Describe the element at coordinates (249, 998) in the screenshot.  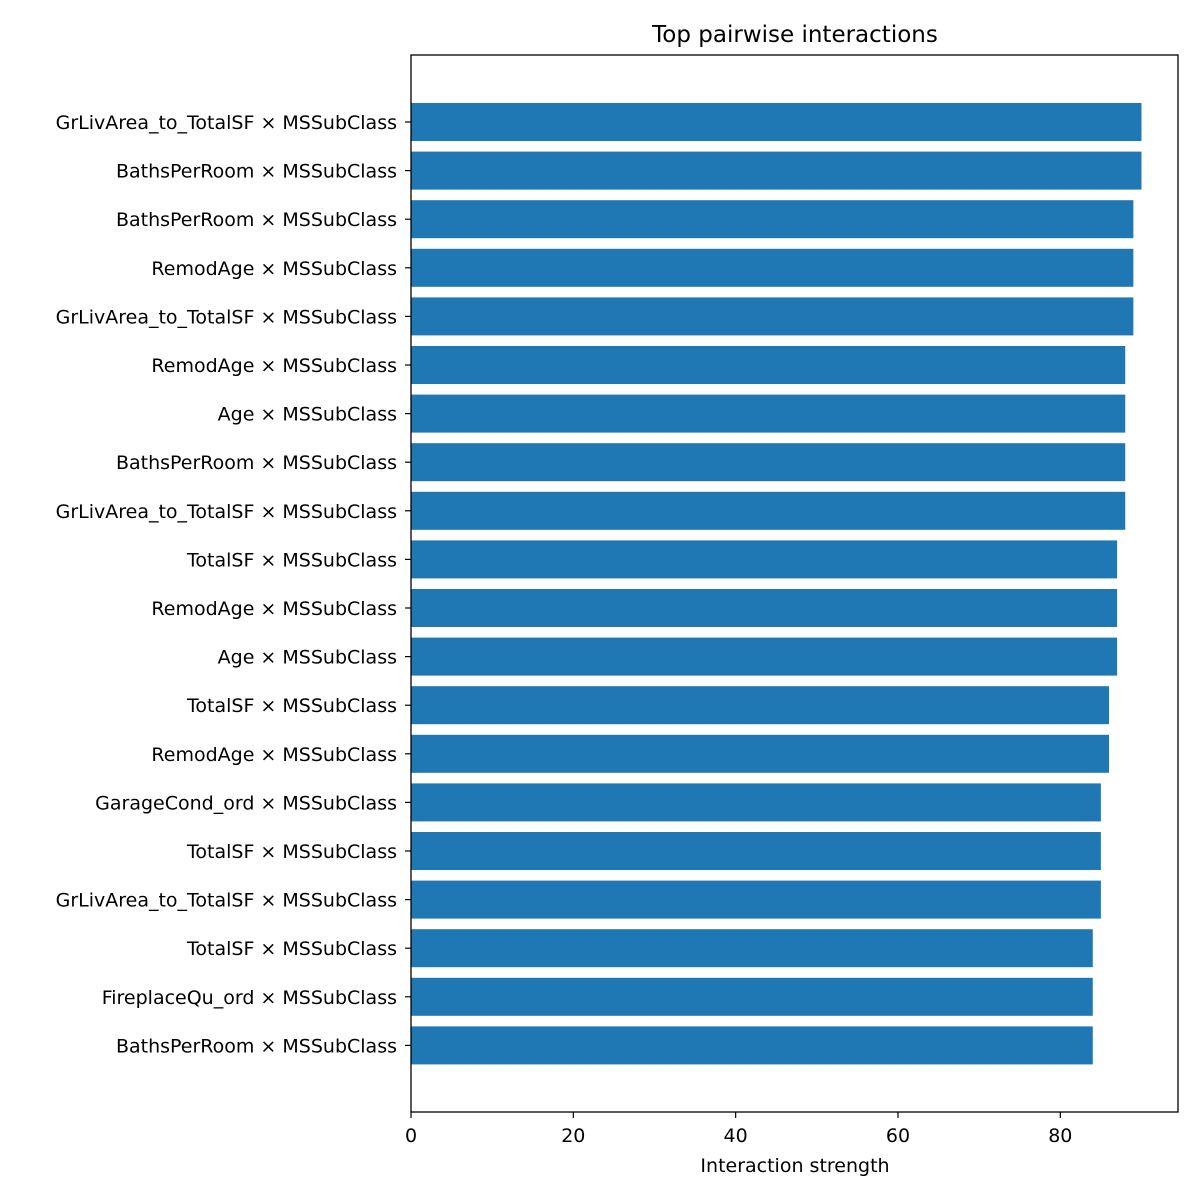
I see `category-label: FireplaceQu_ord × MSSubClass` at that location.